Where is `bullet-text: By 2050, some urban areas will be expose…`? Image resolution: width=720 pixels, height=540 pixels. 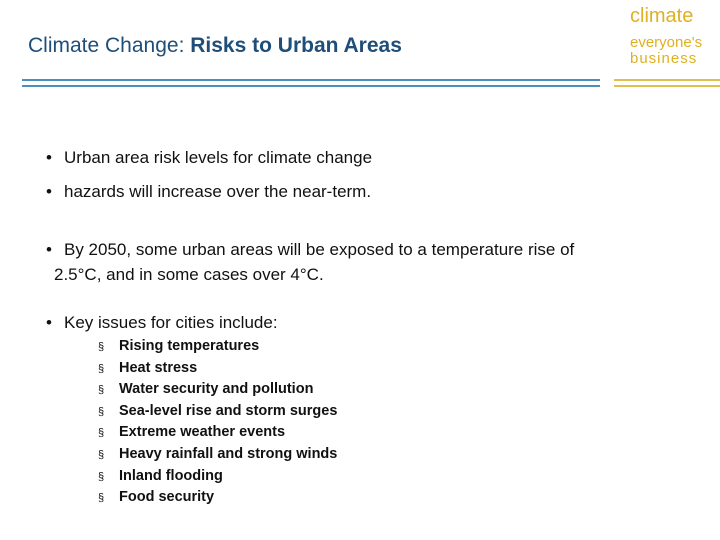
bullet-text: By 2050, some urban areas will be expose… is located at coordinates (319, 249).